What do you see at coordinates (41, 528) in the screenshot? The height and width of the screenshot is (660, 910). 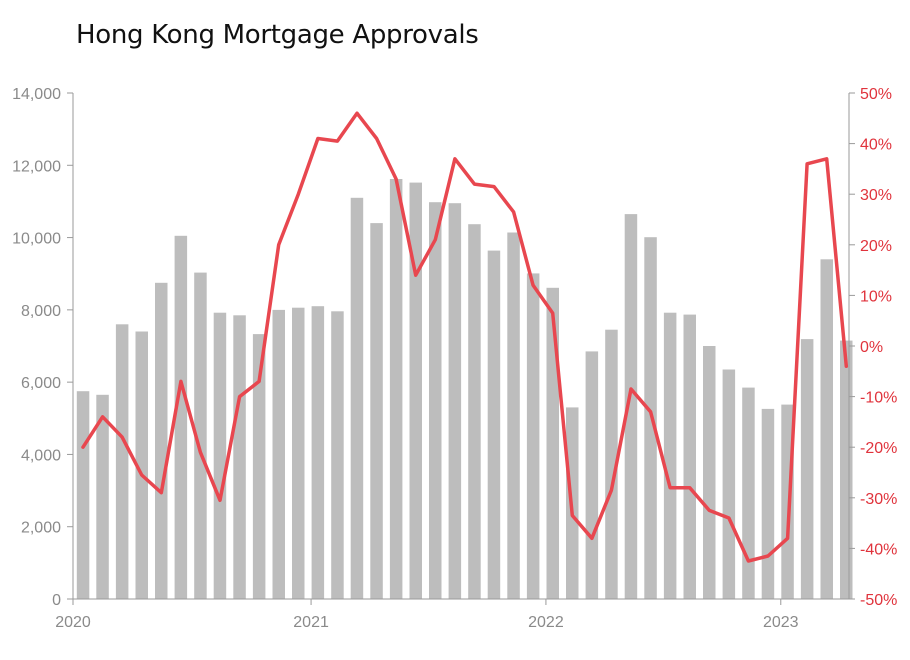 I see `left-tick-label: 2,000` at bounding box center [41, 528].